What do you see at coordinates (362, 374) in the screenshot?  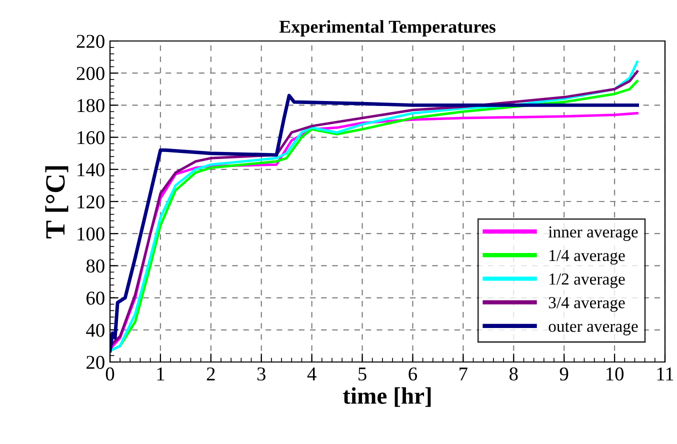 I see `x-tick-label: 5` at bounding box center [362, 374].